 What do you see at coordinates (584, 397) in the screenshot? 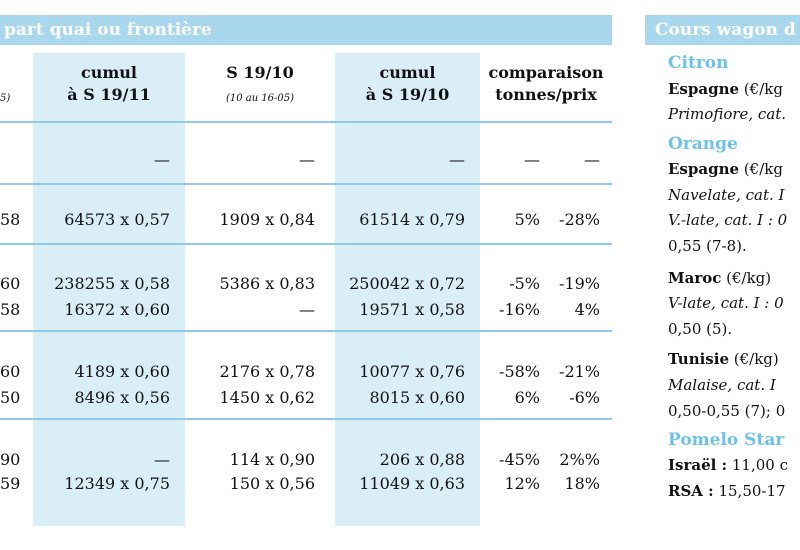
I see `table-cell-pct-prix: -6%` at bounding box center [584, 397].